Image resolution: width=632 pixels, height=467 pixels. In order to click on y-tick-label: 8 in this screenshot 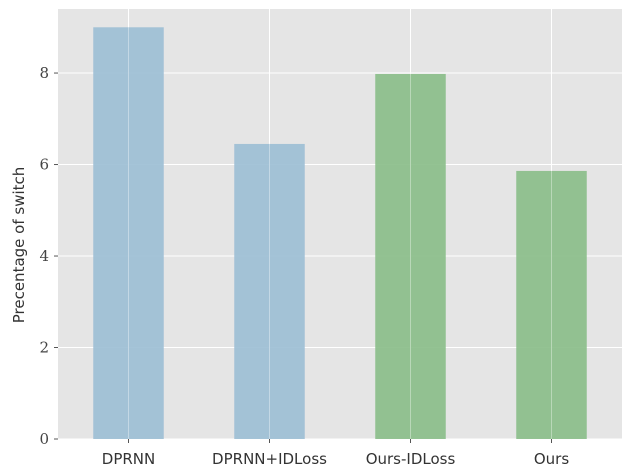, I will do `click(44, 73)`.